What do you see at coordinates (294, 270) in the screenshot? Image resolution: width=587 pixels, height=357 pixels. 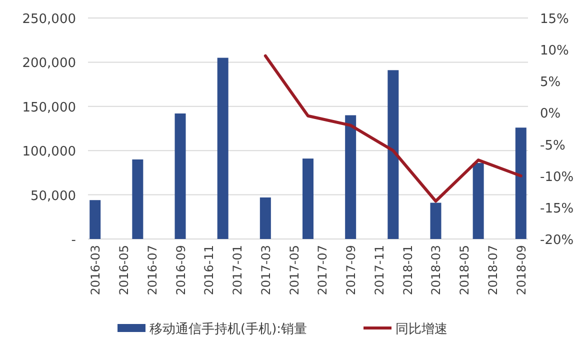 I see `x-tick-label: 2017-05` at bounding box center [294, 270].